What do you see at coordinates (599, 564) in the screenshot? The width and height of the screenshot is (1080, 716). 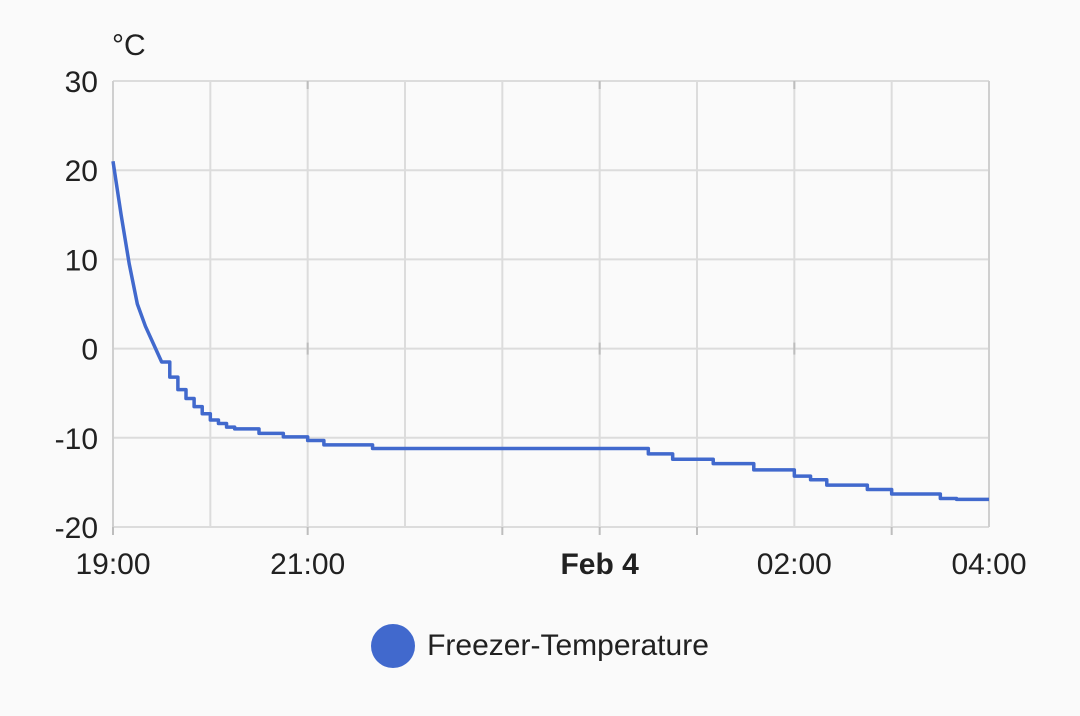 I see `x-tick-label-2: Feb 4` at bounding box center [599, 564].